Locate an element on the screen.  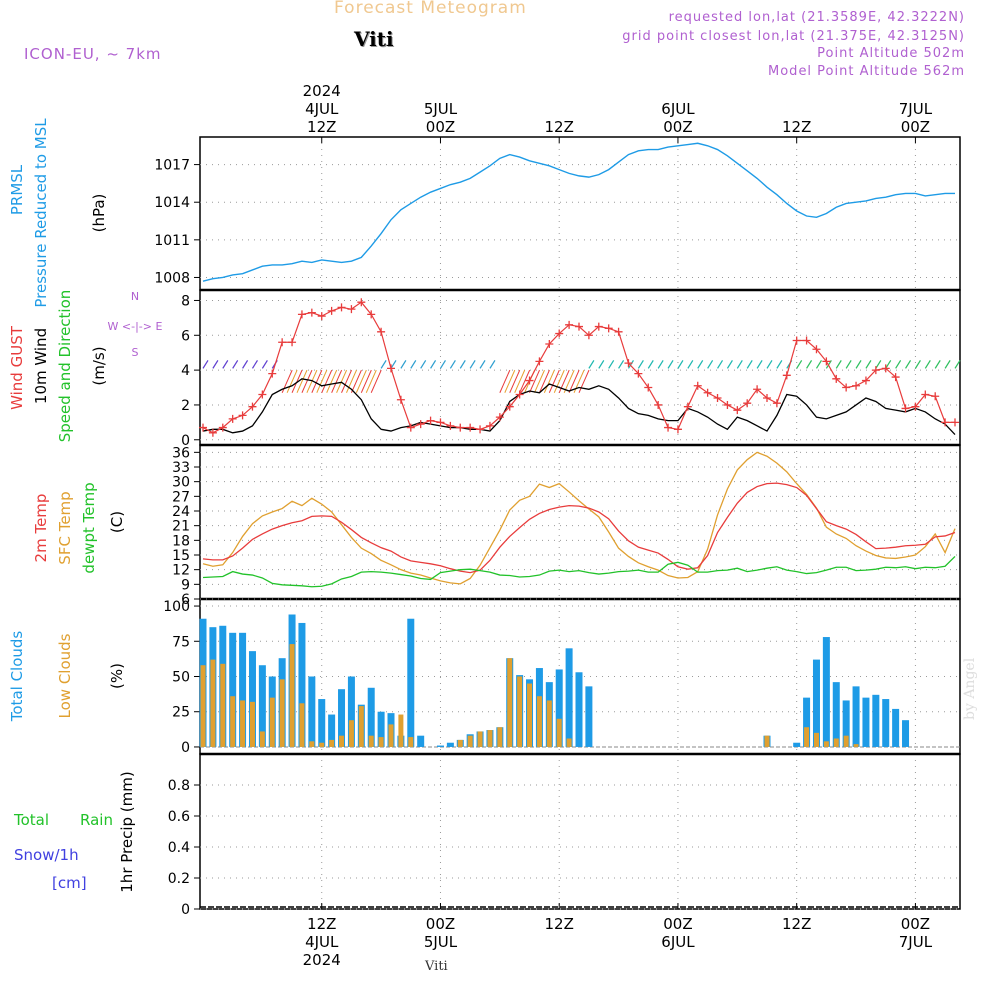
y-tick-label: 9 is located at coordinates (185, 585).